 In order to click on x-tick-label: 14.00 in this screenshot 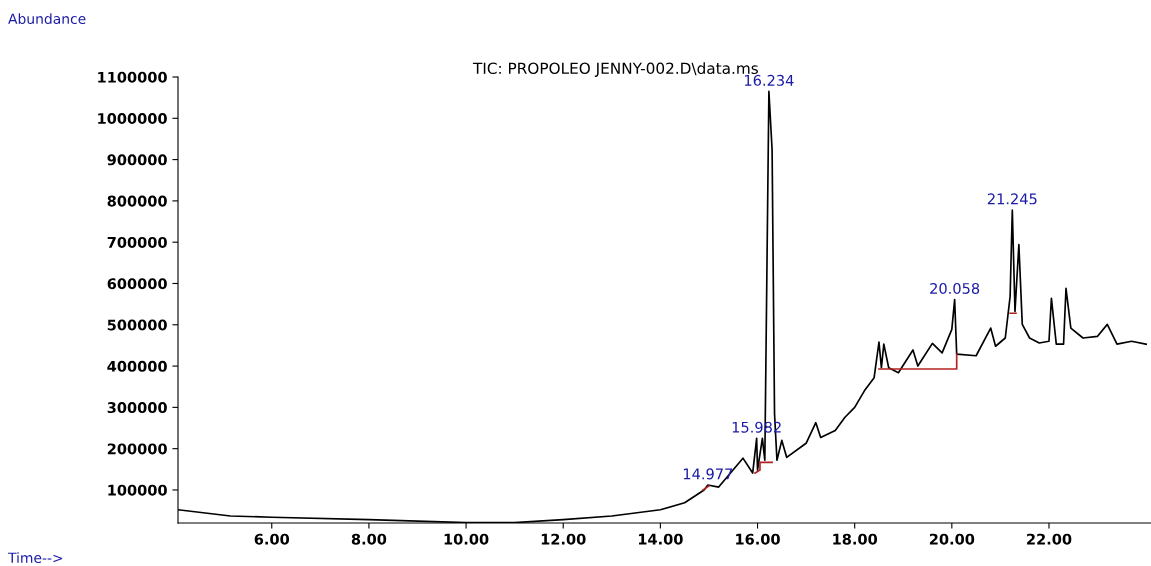, I will do `click(660, 539)`.